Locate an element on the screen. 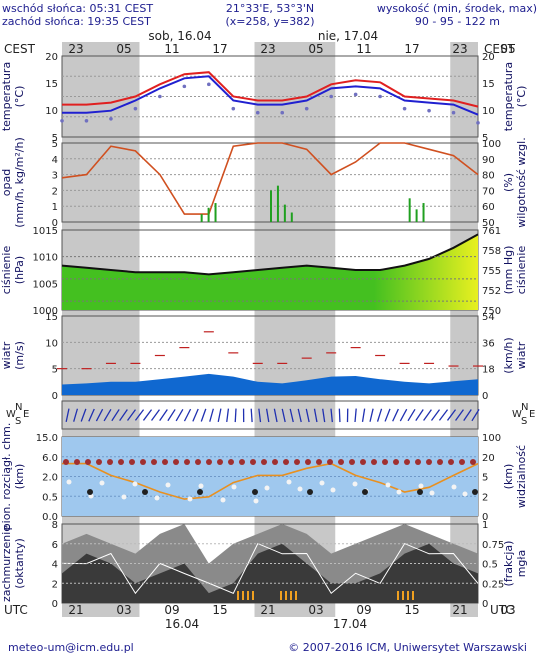  wind-left-tick-3: 0 is located at coordinates (55, 396).